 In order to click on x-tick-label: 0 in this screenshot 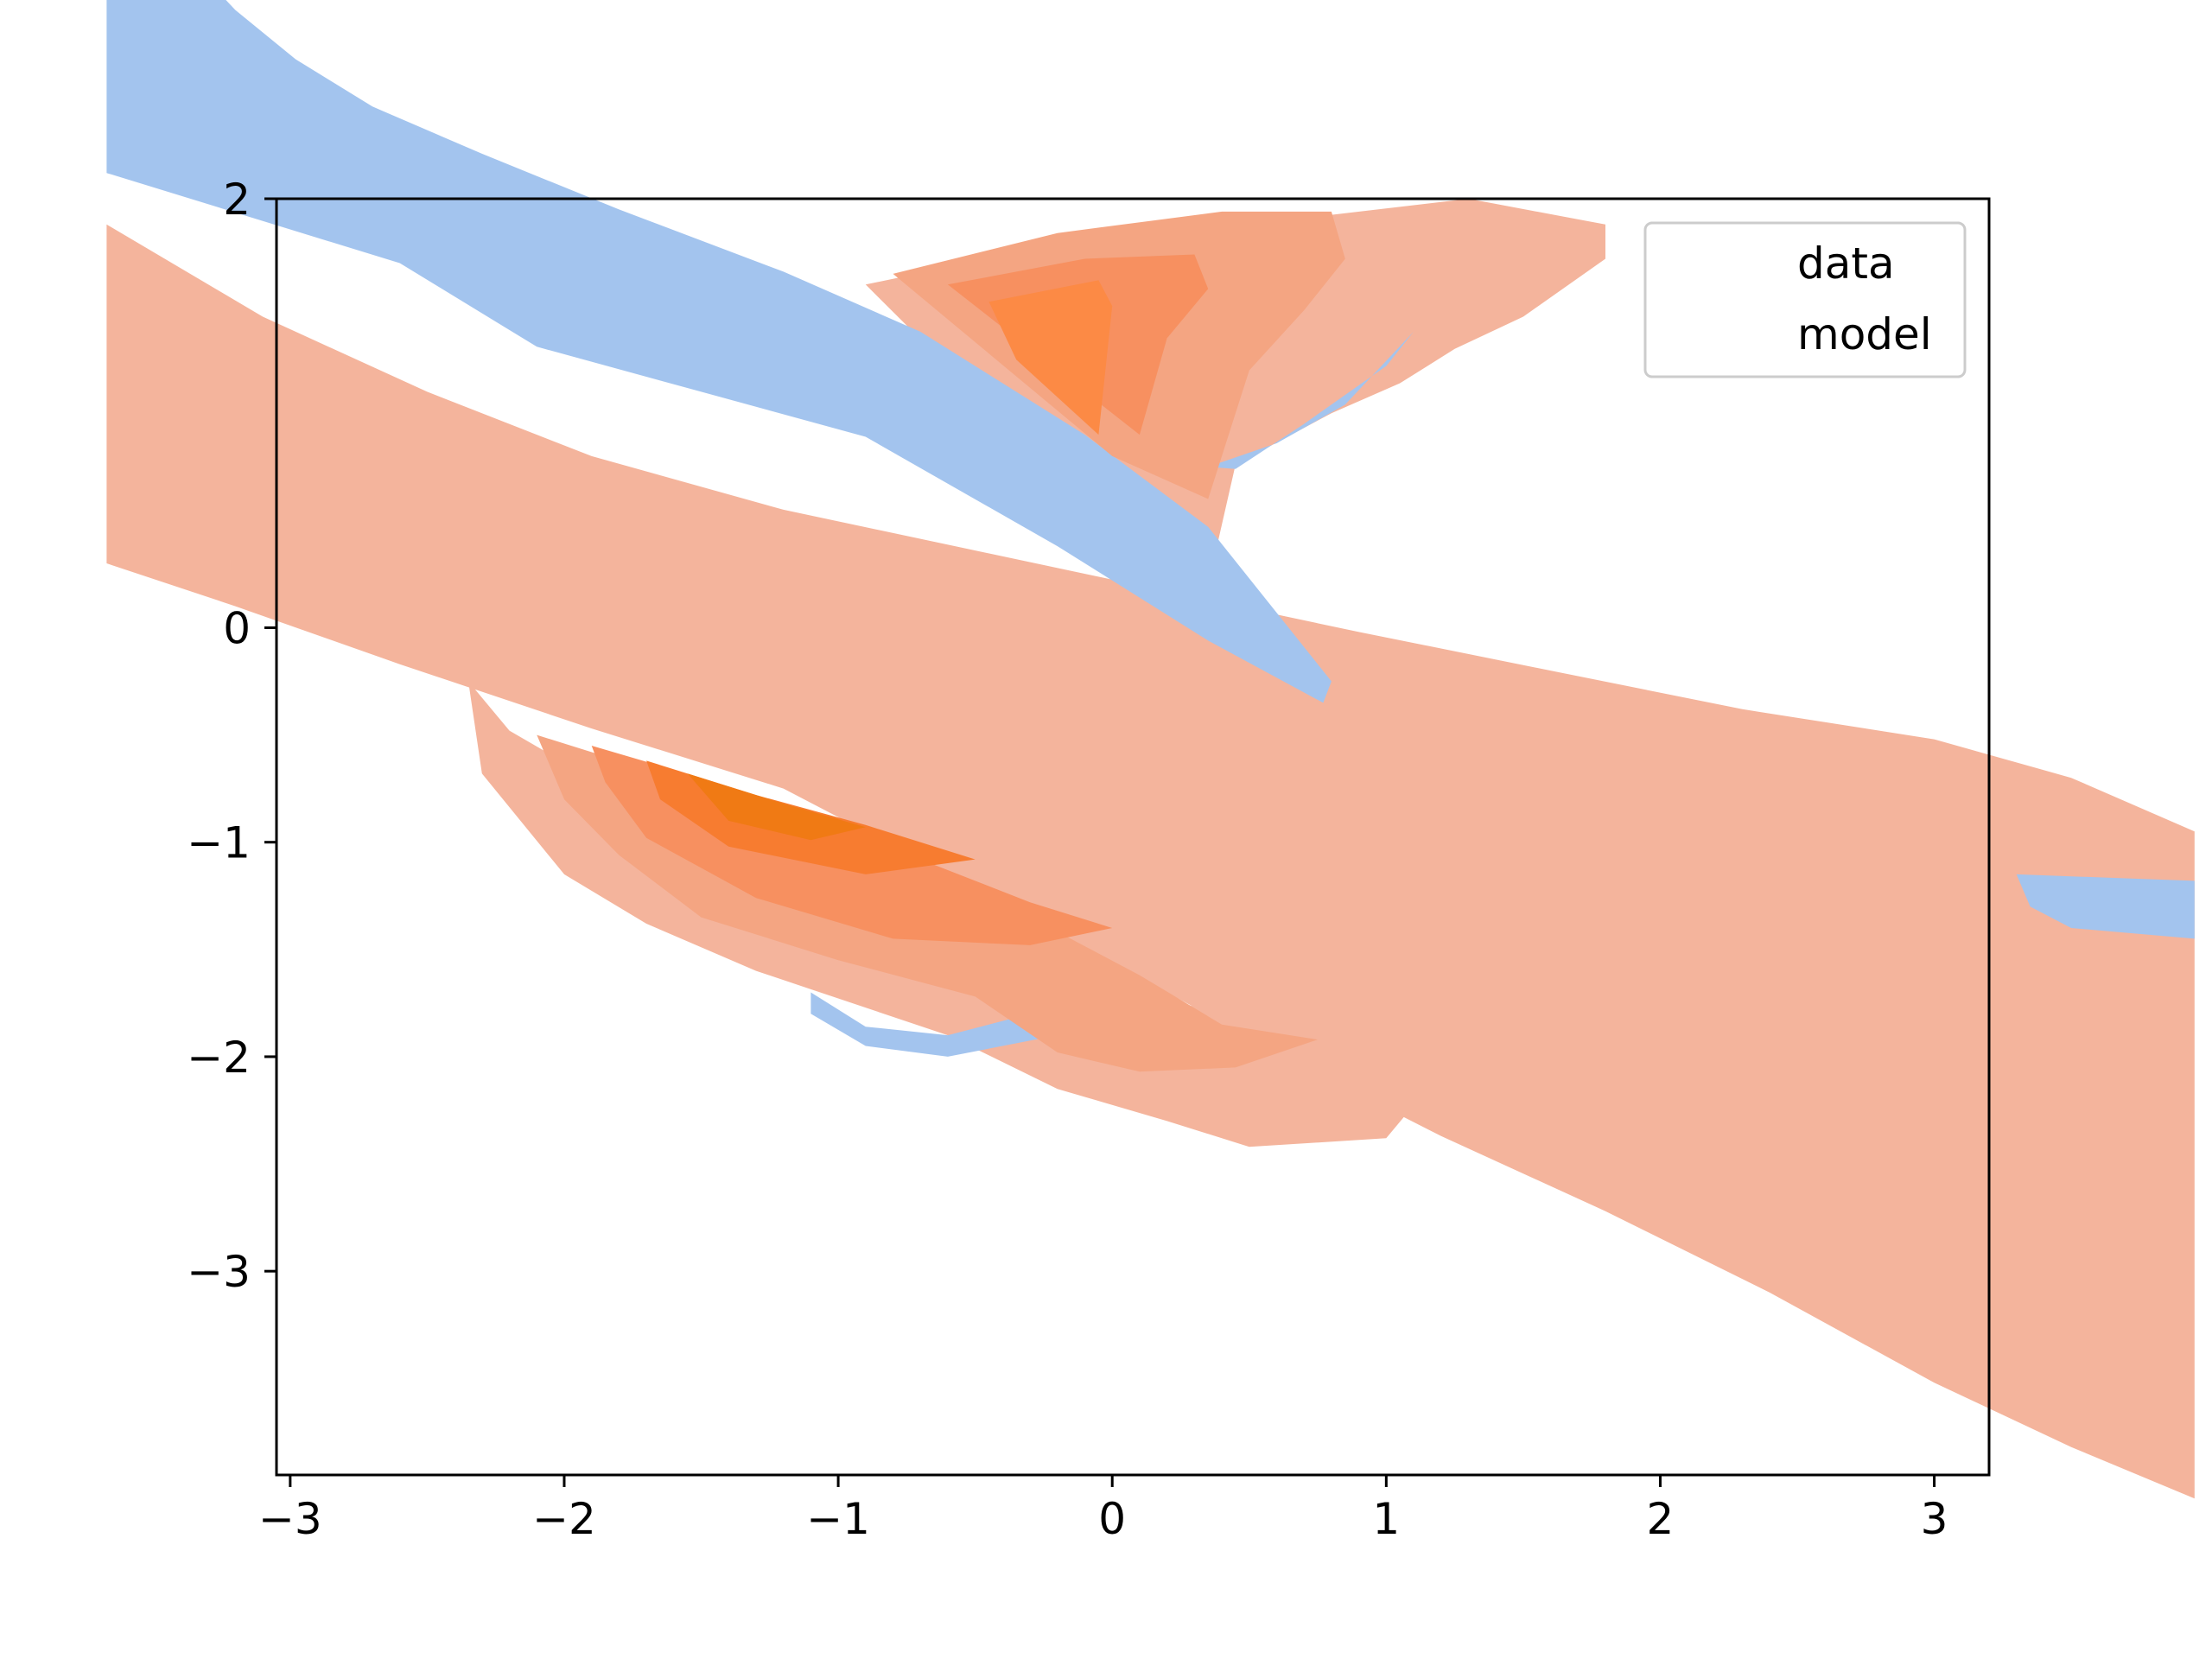, I will do `click(1112, 1519)`.